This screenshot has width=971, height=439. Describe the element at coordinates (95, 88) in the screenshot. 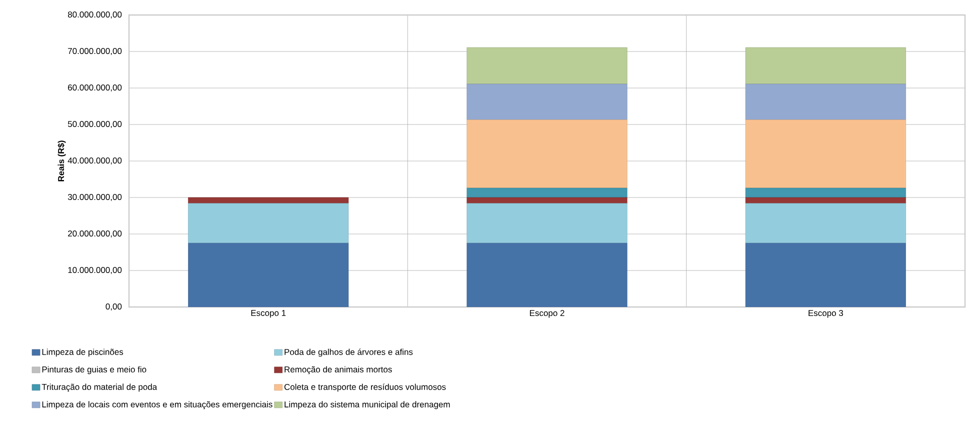

I see `y-tick-label: 60.000.000,00` at that location.